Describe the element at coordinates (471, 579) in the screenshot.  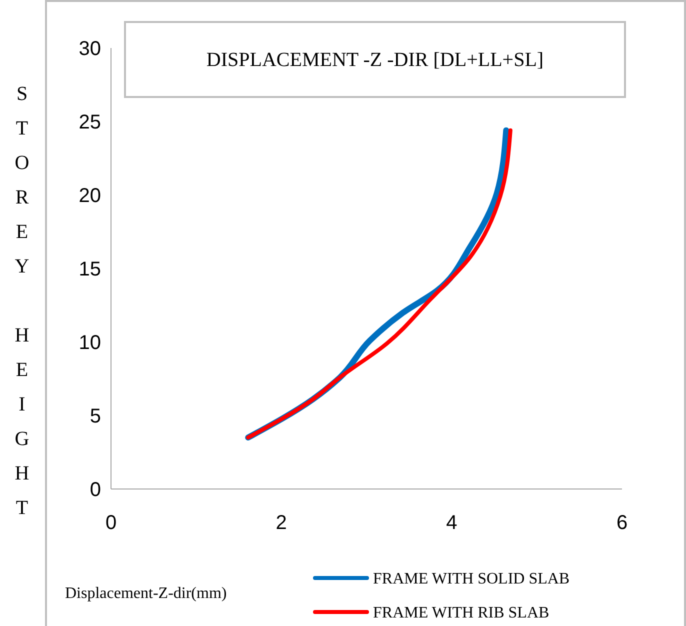
I see `legend-label: FRAME WITH SOLID SLAB` at that location.